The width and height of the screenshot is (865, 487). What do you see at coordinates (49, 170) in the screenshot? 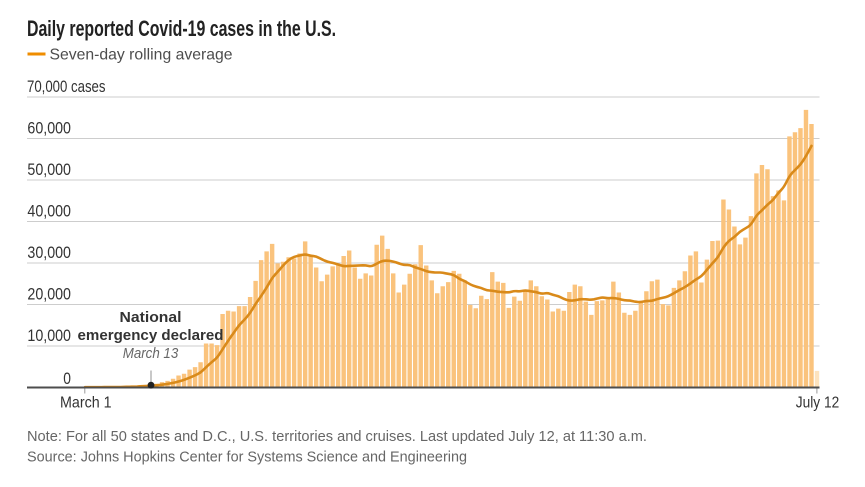
I see `svg-text: 50,000` at bounding box center [49, 170].